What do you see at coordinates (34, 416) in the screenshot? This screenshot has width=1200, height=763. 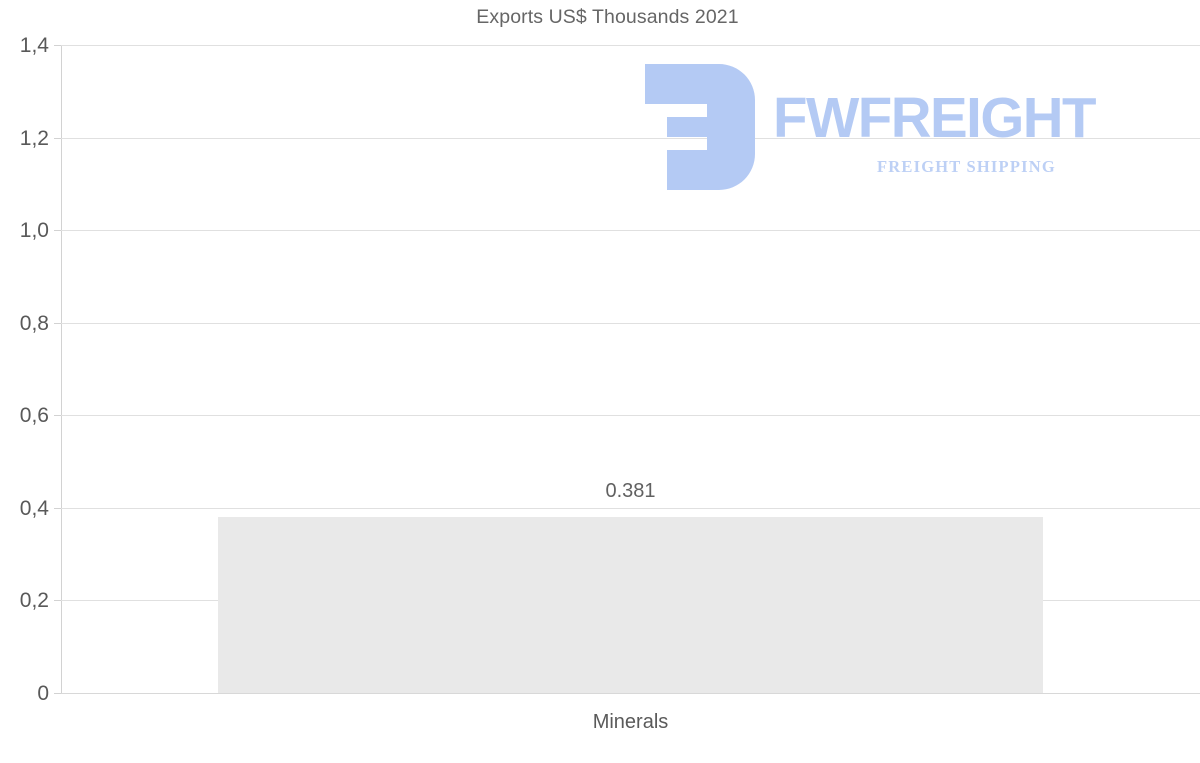 I see `y-tick-label: 0,6` at bounding box center [34, 416].